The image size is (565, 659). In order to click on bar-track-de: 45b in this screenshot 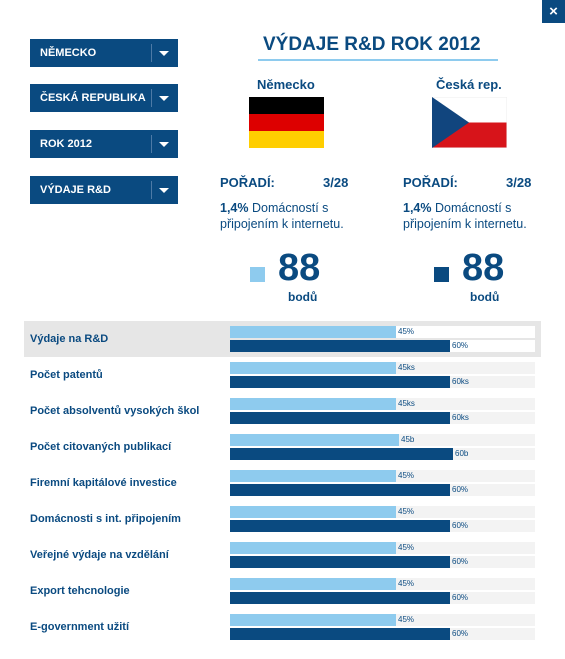, I will do `click(382, 440)`.